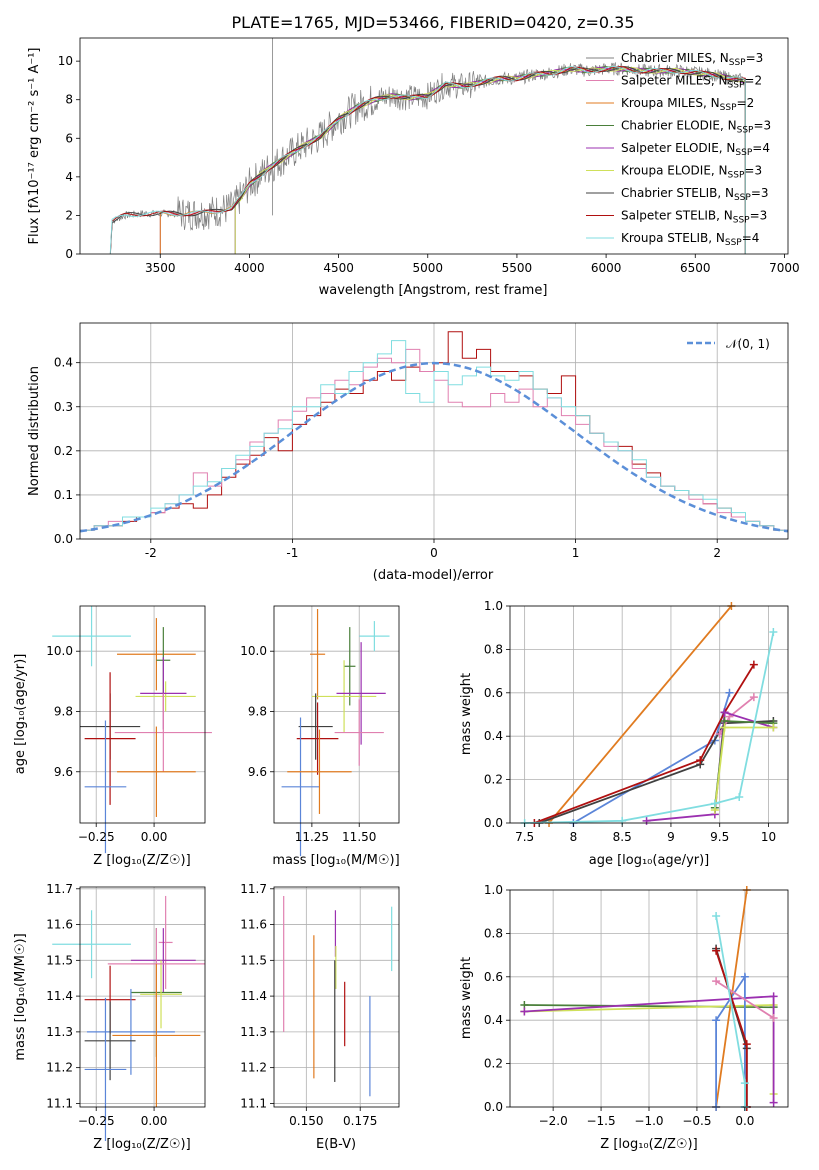  What do you see at coordinates (648, 1144) in the screenshot?
I see `mass-weight-vs-z-xlabel: Z [log₁₀(Z/Z☉)]` at bounding box center [648, 1144].